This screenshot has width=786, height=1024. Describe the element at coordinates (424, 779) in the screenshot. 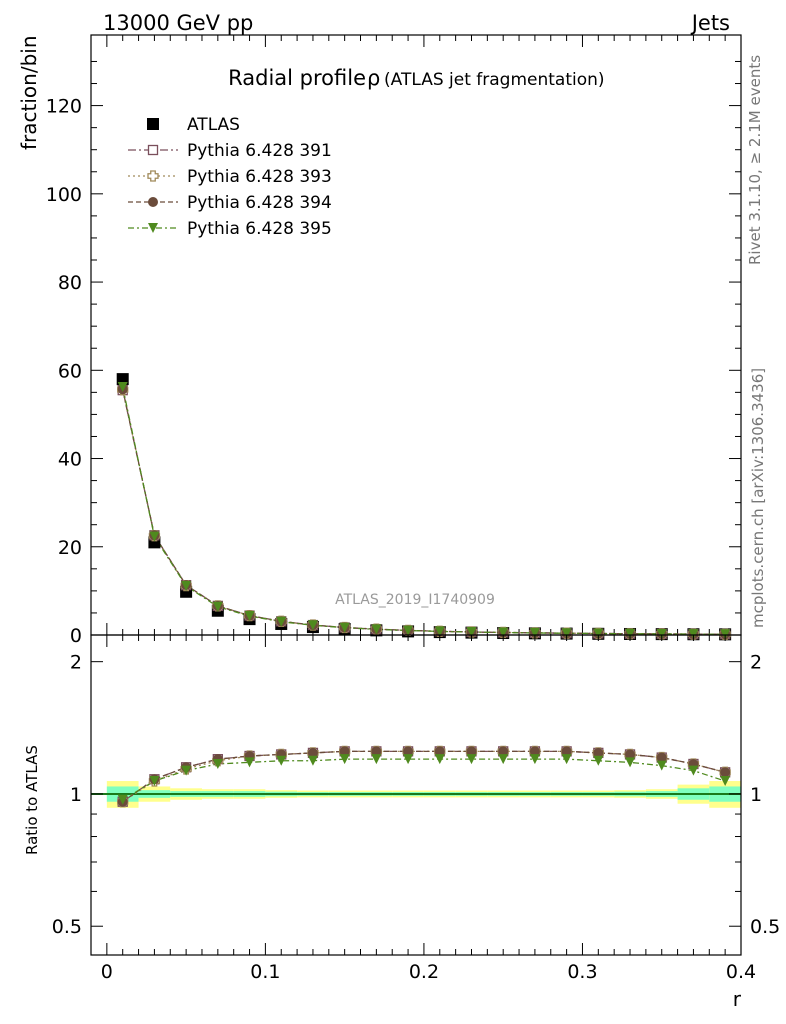

I see `ratio-series-line` at that location.